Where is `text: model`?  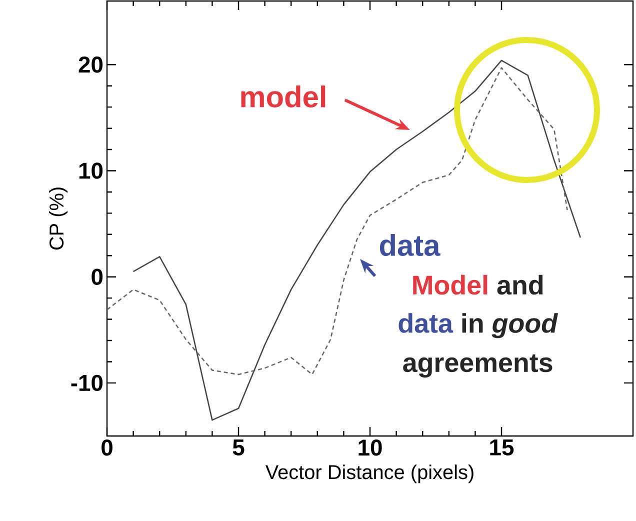
text: model is located at coordinates (283, 97).